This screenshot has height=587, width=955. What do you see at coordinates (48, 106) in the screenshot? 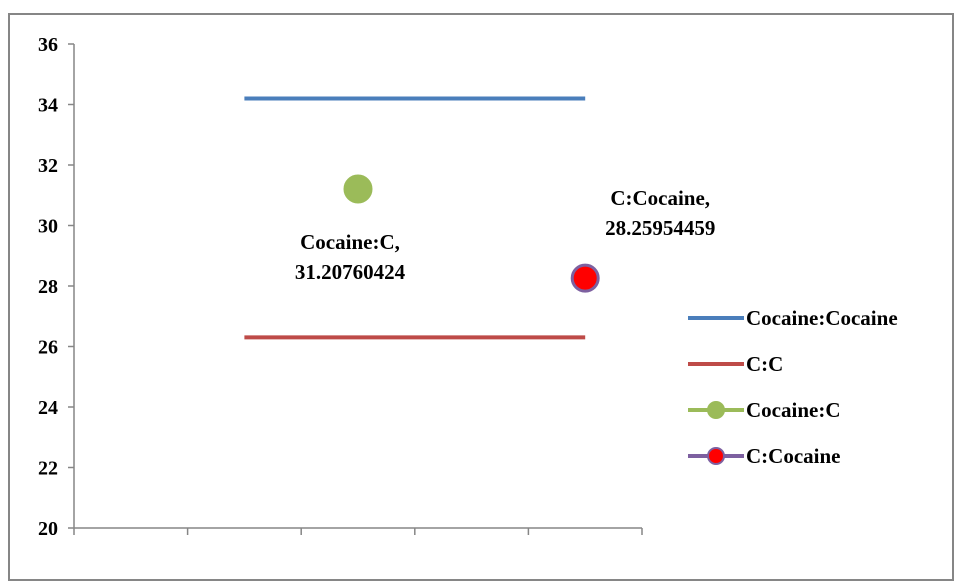
I see `y-tick-label: 34` at bounding box center [48, 106].